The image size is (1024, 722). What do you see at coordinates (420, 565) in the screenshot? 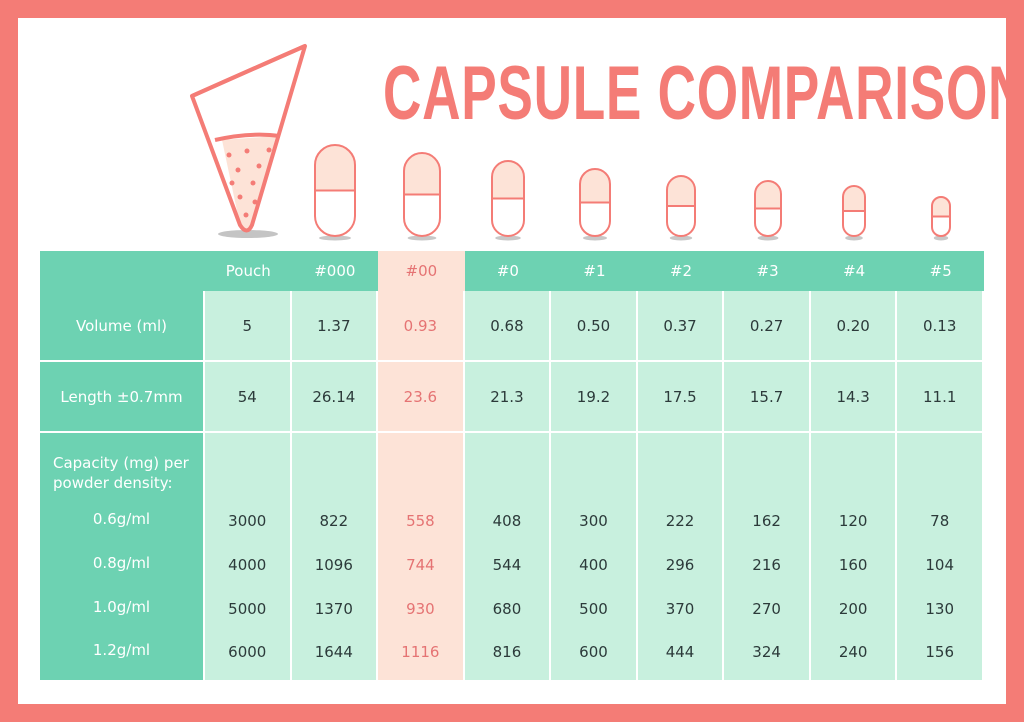
I see `table-cell: 744` at bounding box center [420, 565].